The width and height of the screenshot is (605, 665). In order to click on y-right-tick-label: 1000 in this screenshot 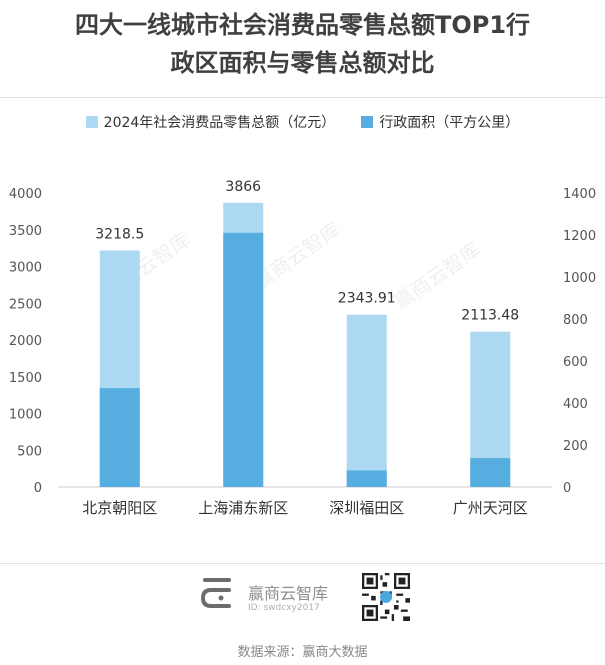, I will do `click(579, 278)`.